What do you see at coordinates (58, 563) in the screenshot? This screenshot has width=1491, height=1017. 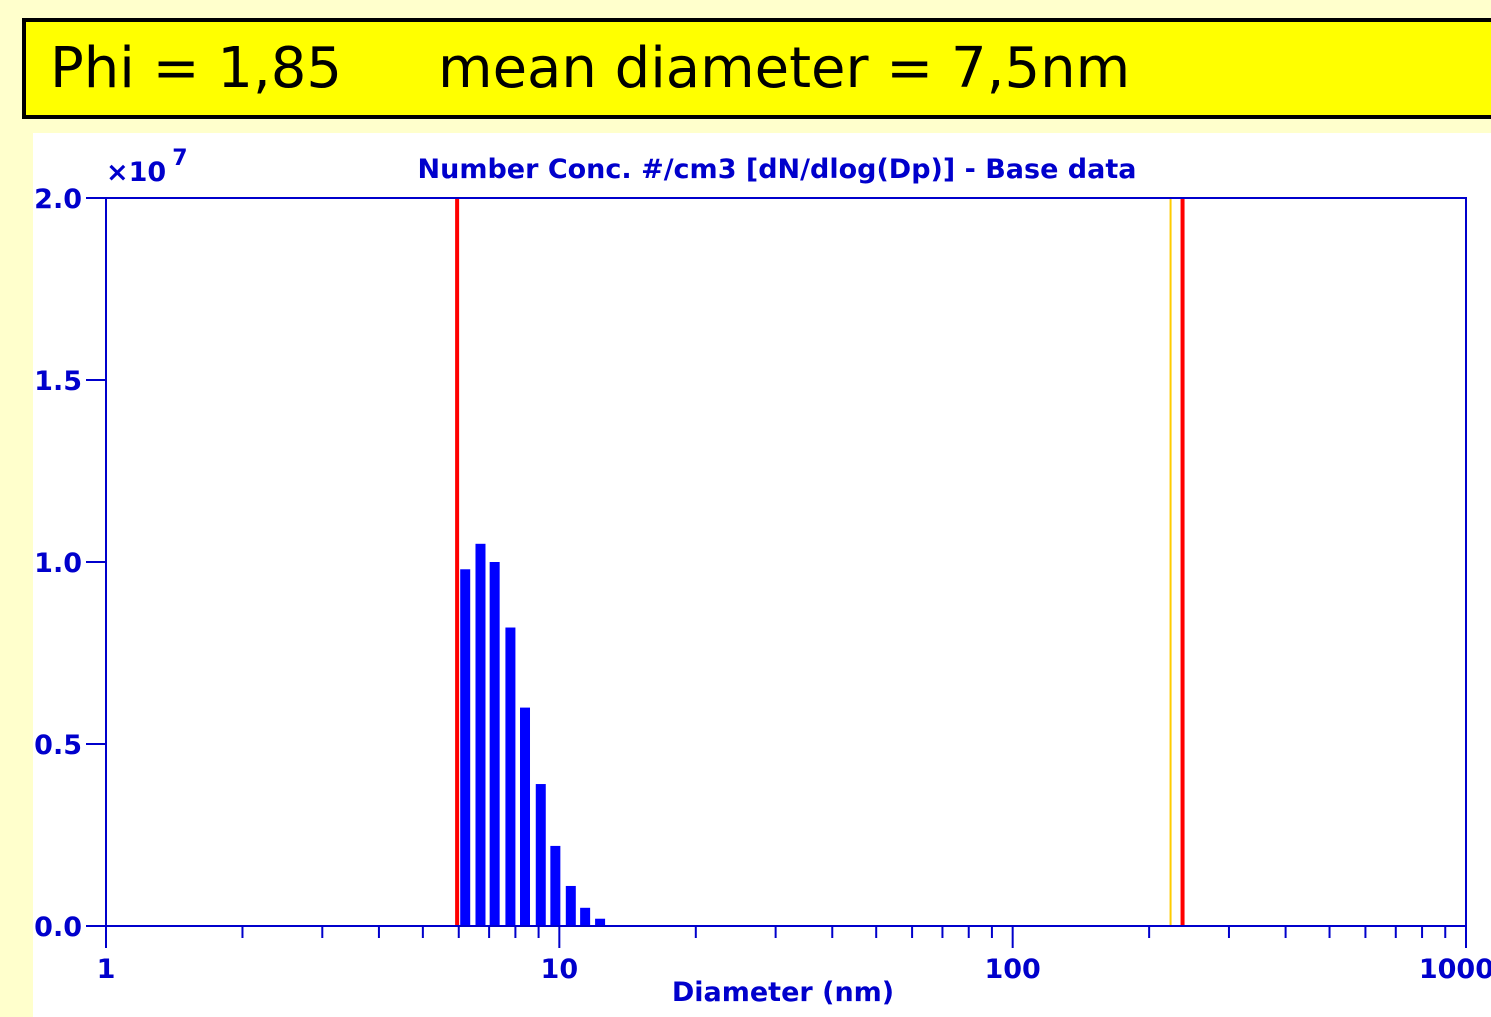 I see `y-tick-label: 1.0` at bounding box center [58, 563].